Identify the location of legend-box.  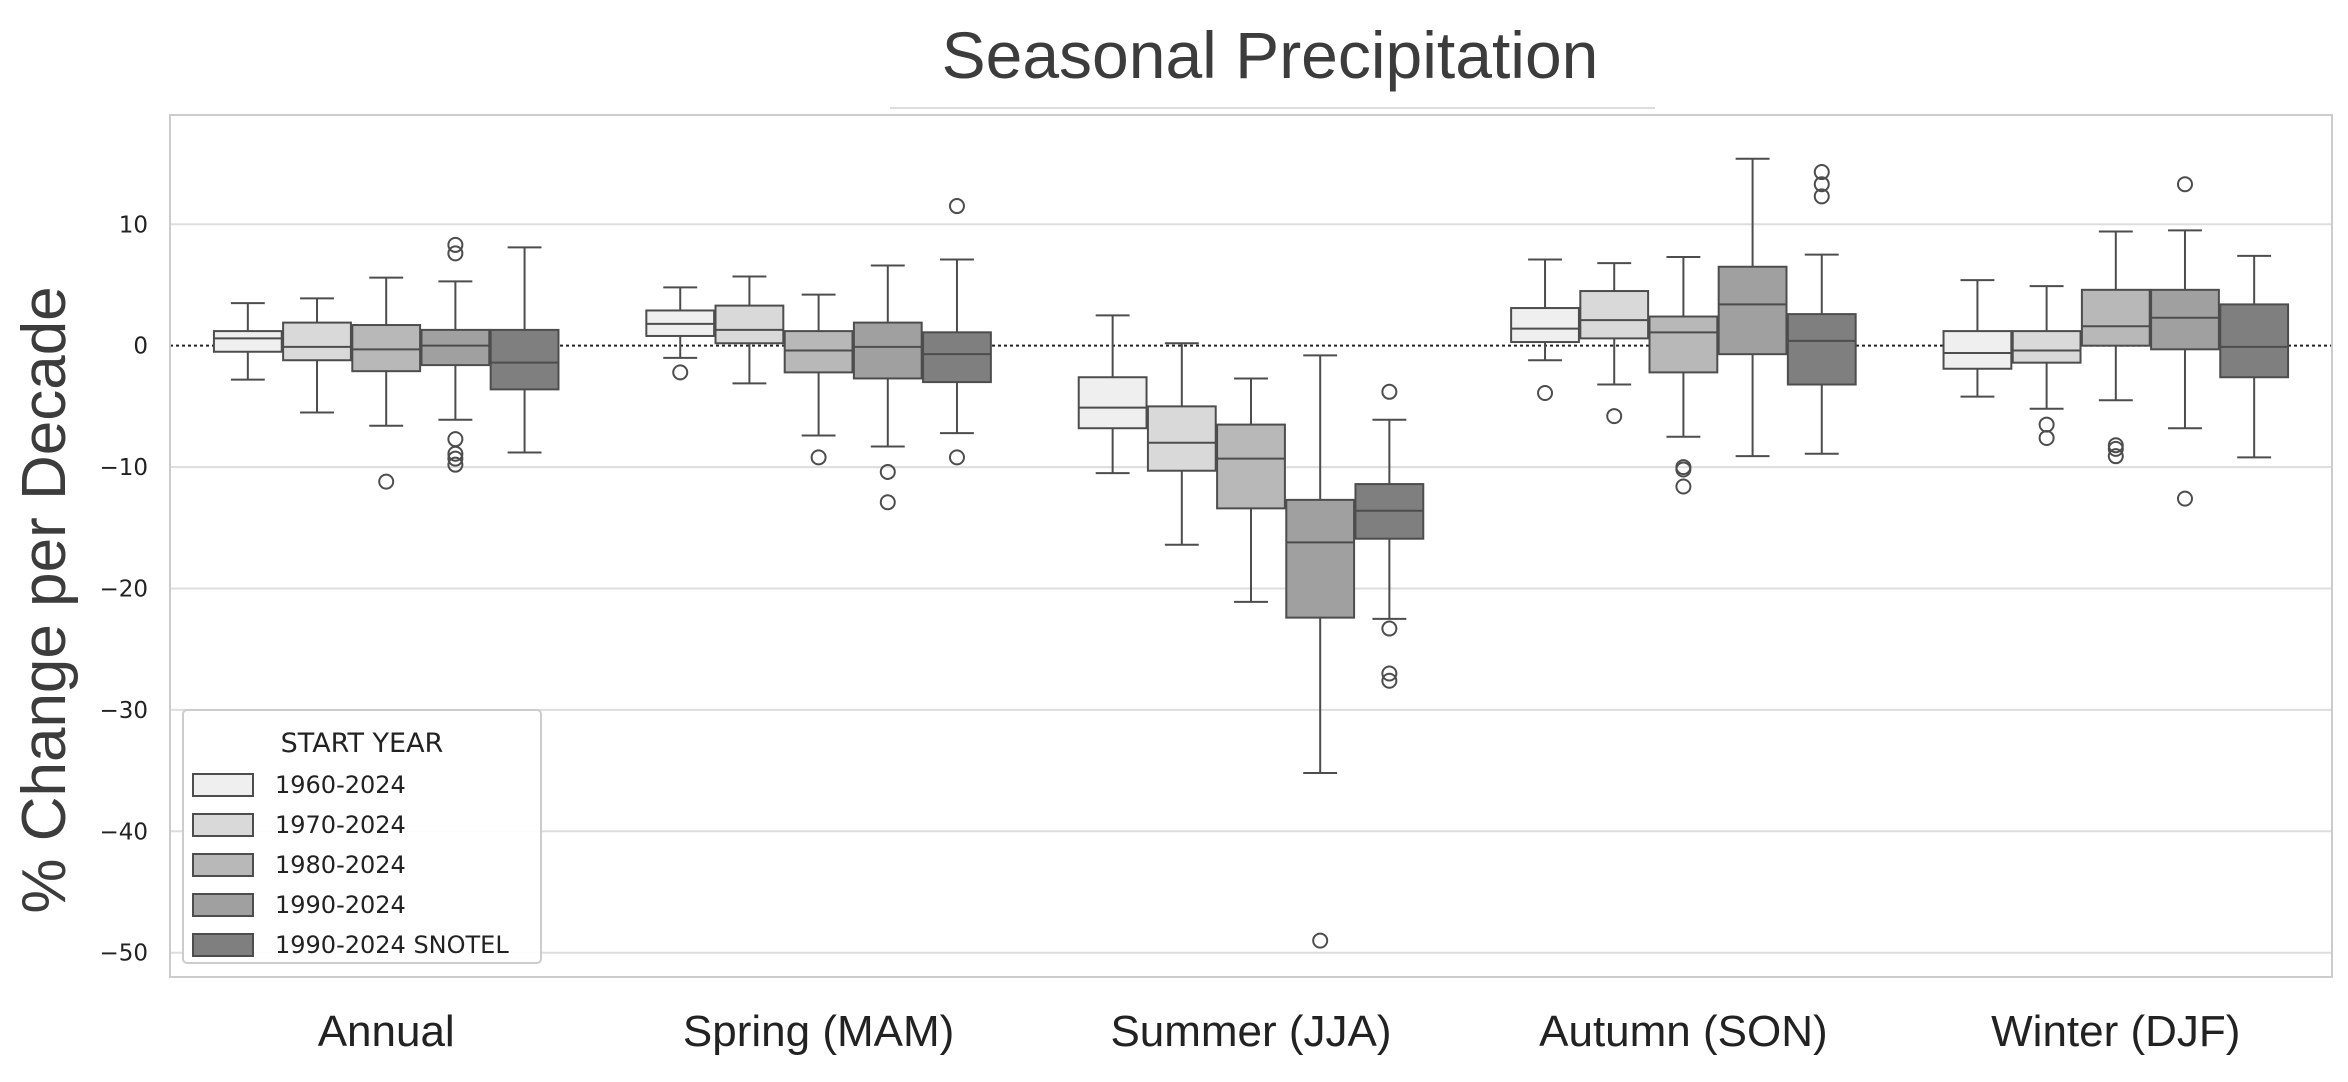
(362, 836).